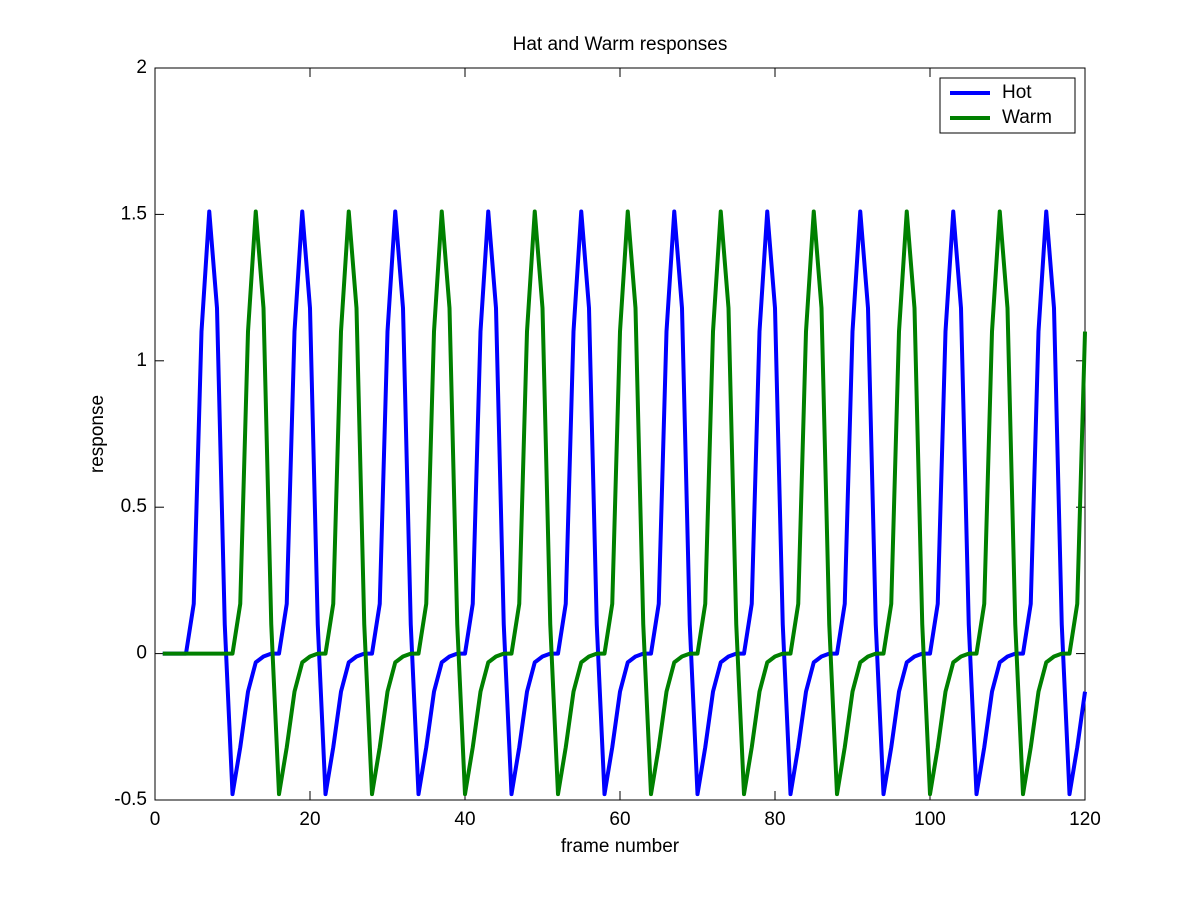 This screenshot has height=900, width=1200. What do you see at coordinates (1085, 819) in the screenshot?
I see `x-tick-label: 120` at bounding box center [1085, 819].